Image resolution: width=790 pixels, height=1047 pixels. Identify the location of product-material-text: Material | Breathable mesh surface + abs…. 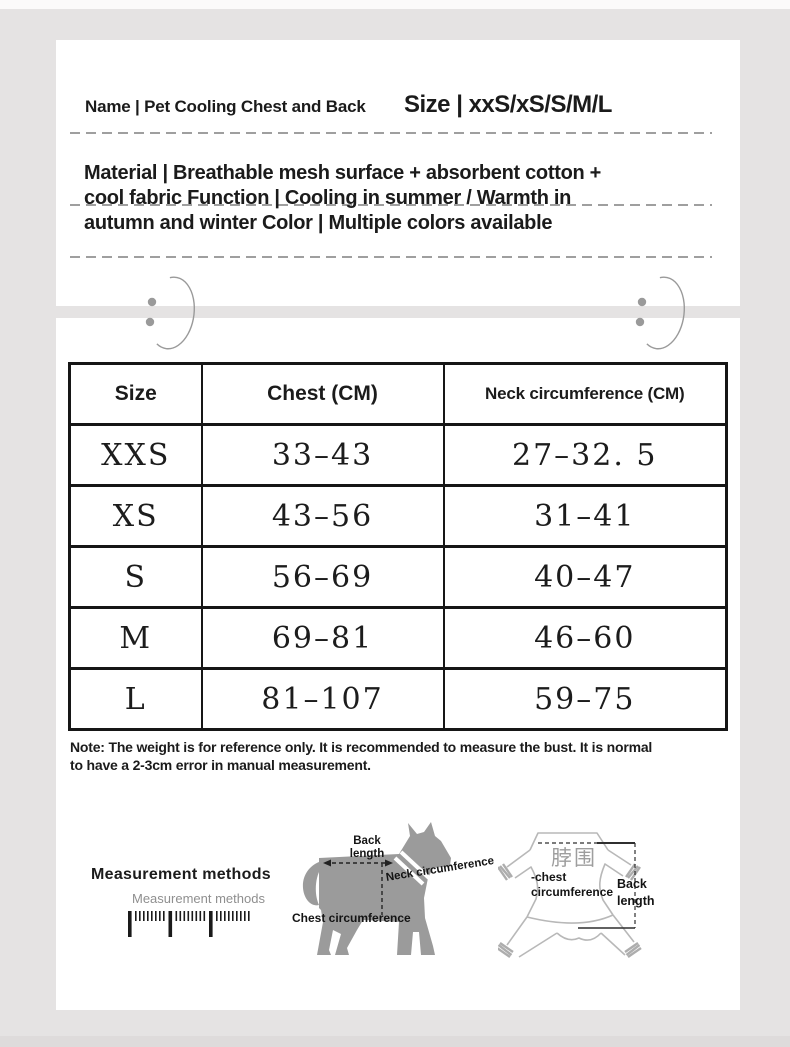
(343, 198).